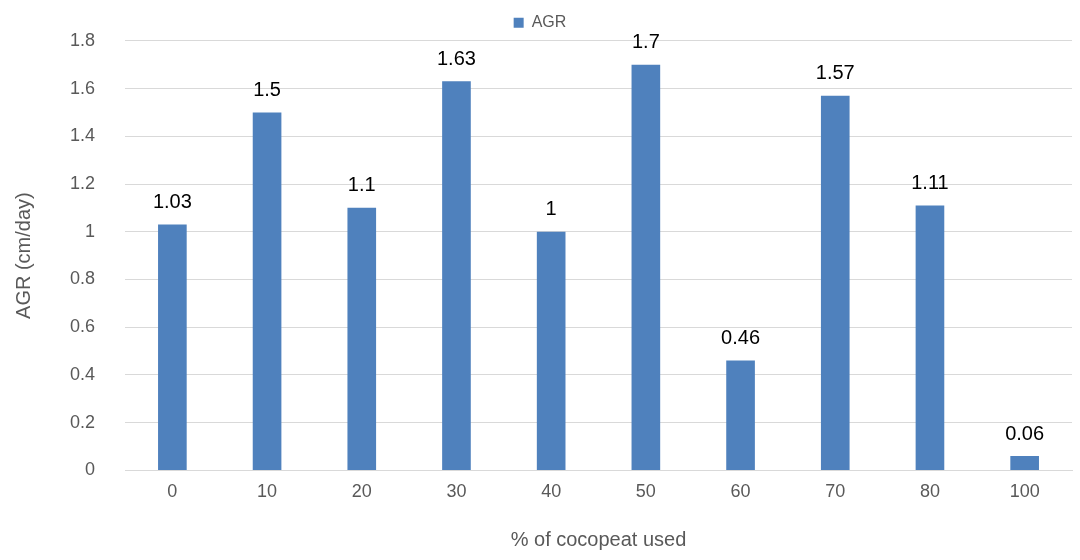 This screenshot has width=1080, height=560. What do you see at coordinates (82, 373) in the screenshot?
I see `y-tick-label: 0.4` at bounding box center [82, 373].